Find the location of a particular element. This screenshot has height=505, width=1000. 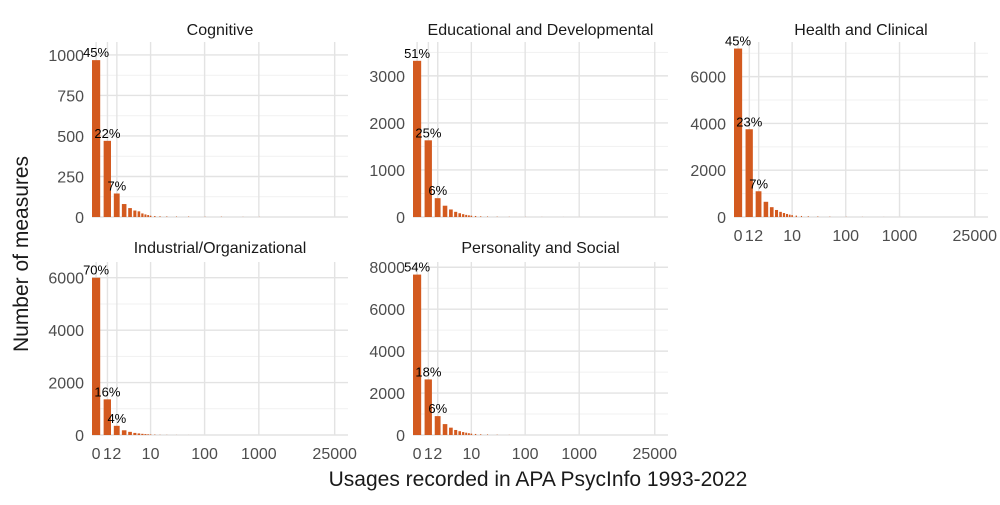

facet-title: Cognitive is located at coordinates (220, 30).